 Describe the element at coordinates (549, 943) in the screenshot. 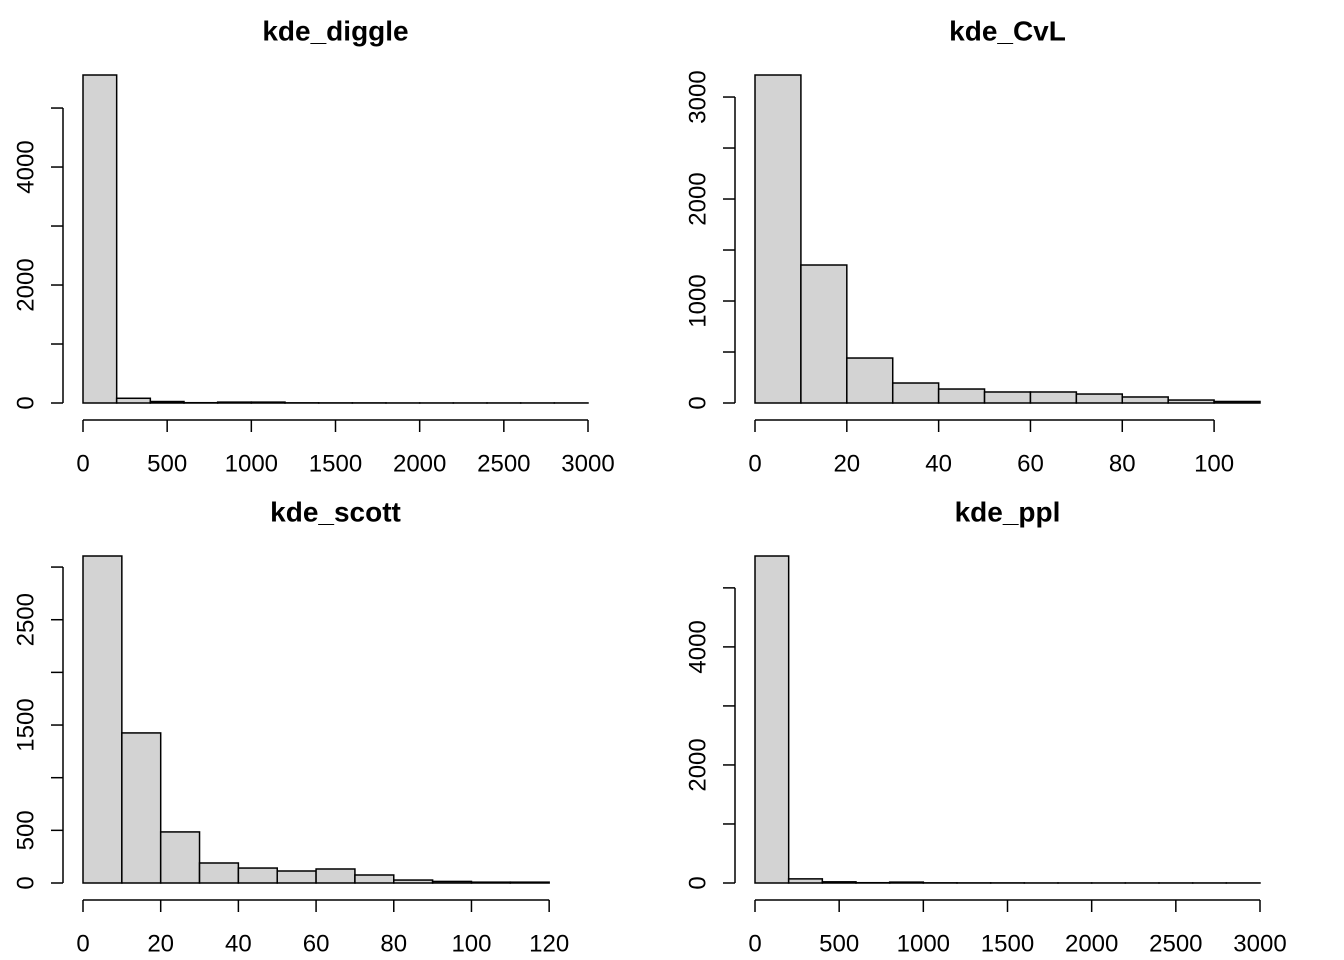

I see `x-tick-label: 120` at that location.